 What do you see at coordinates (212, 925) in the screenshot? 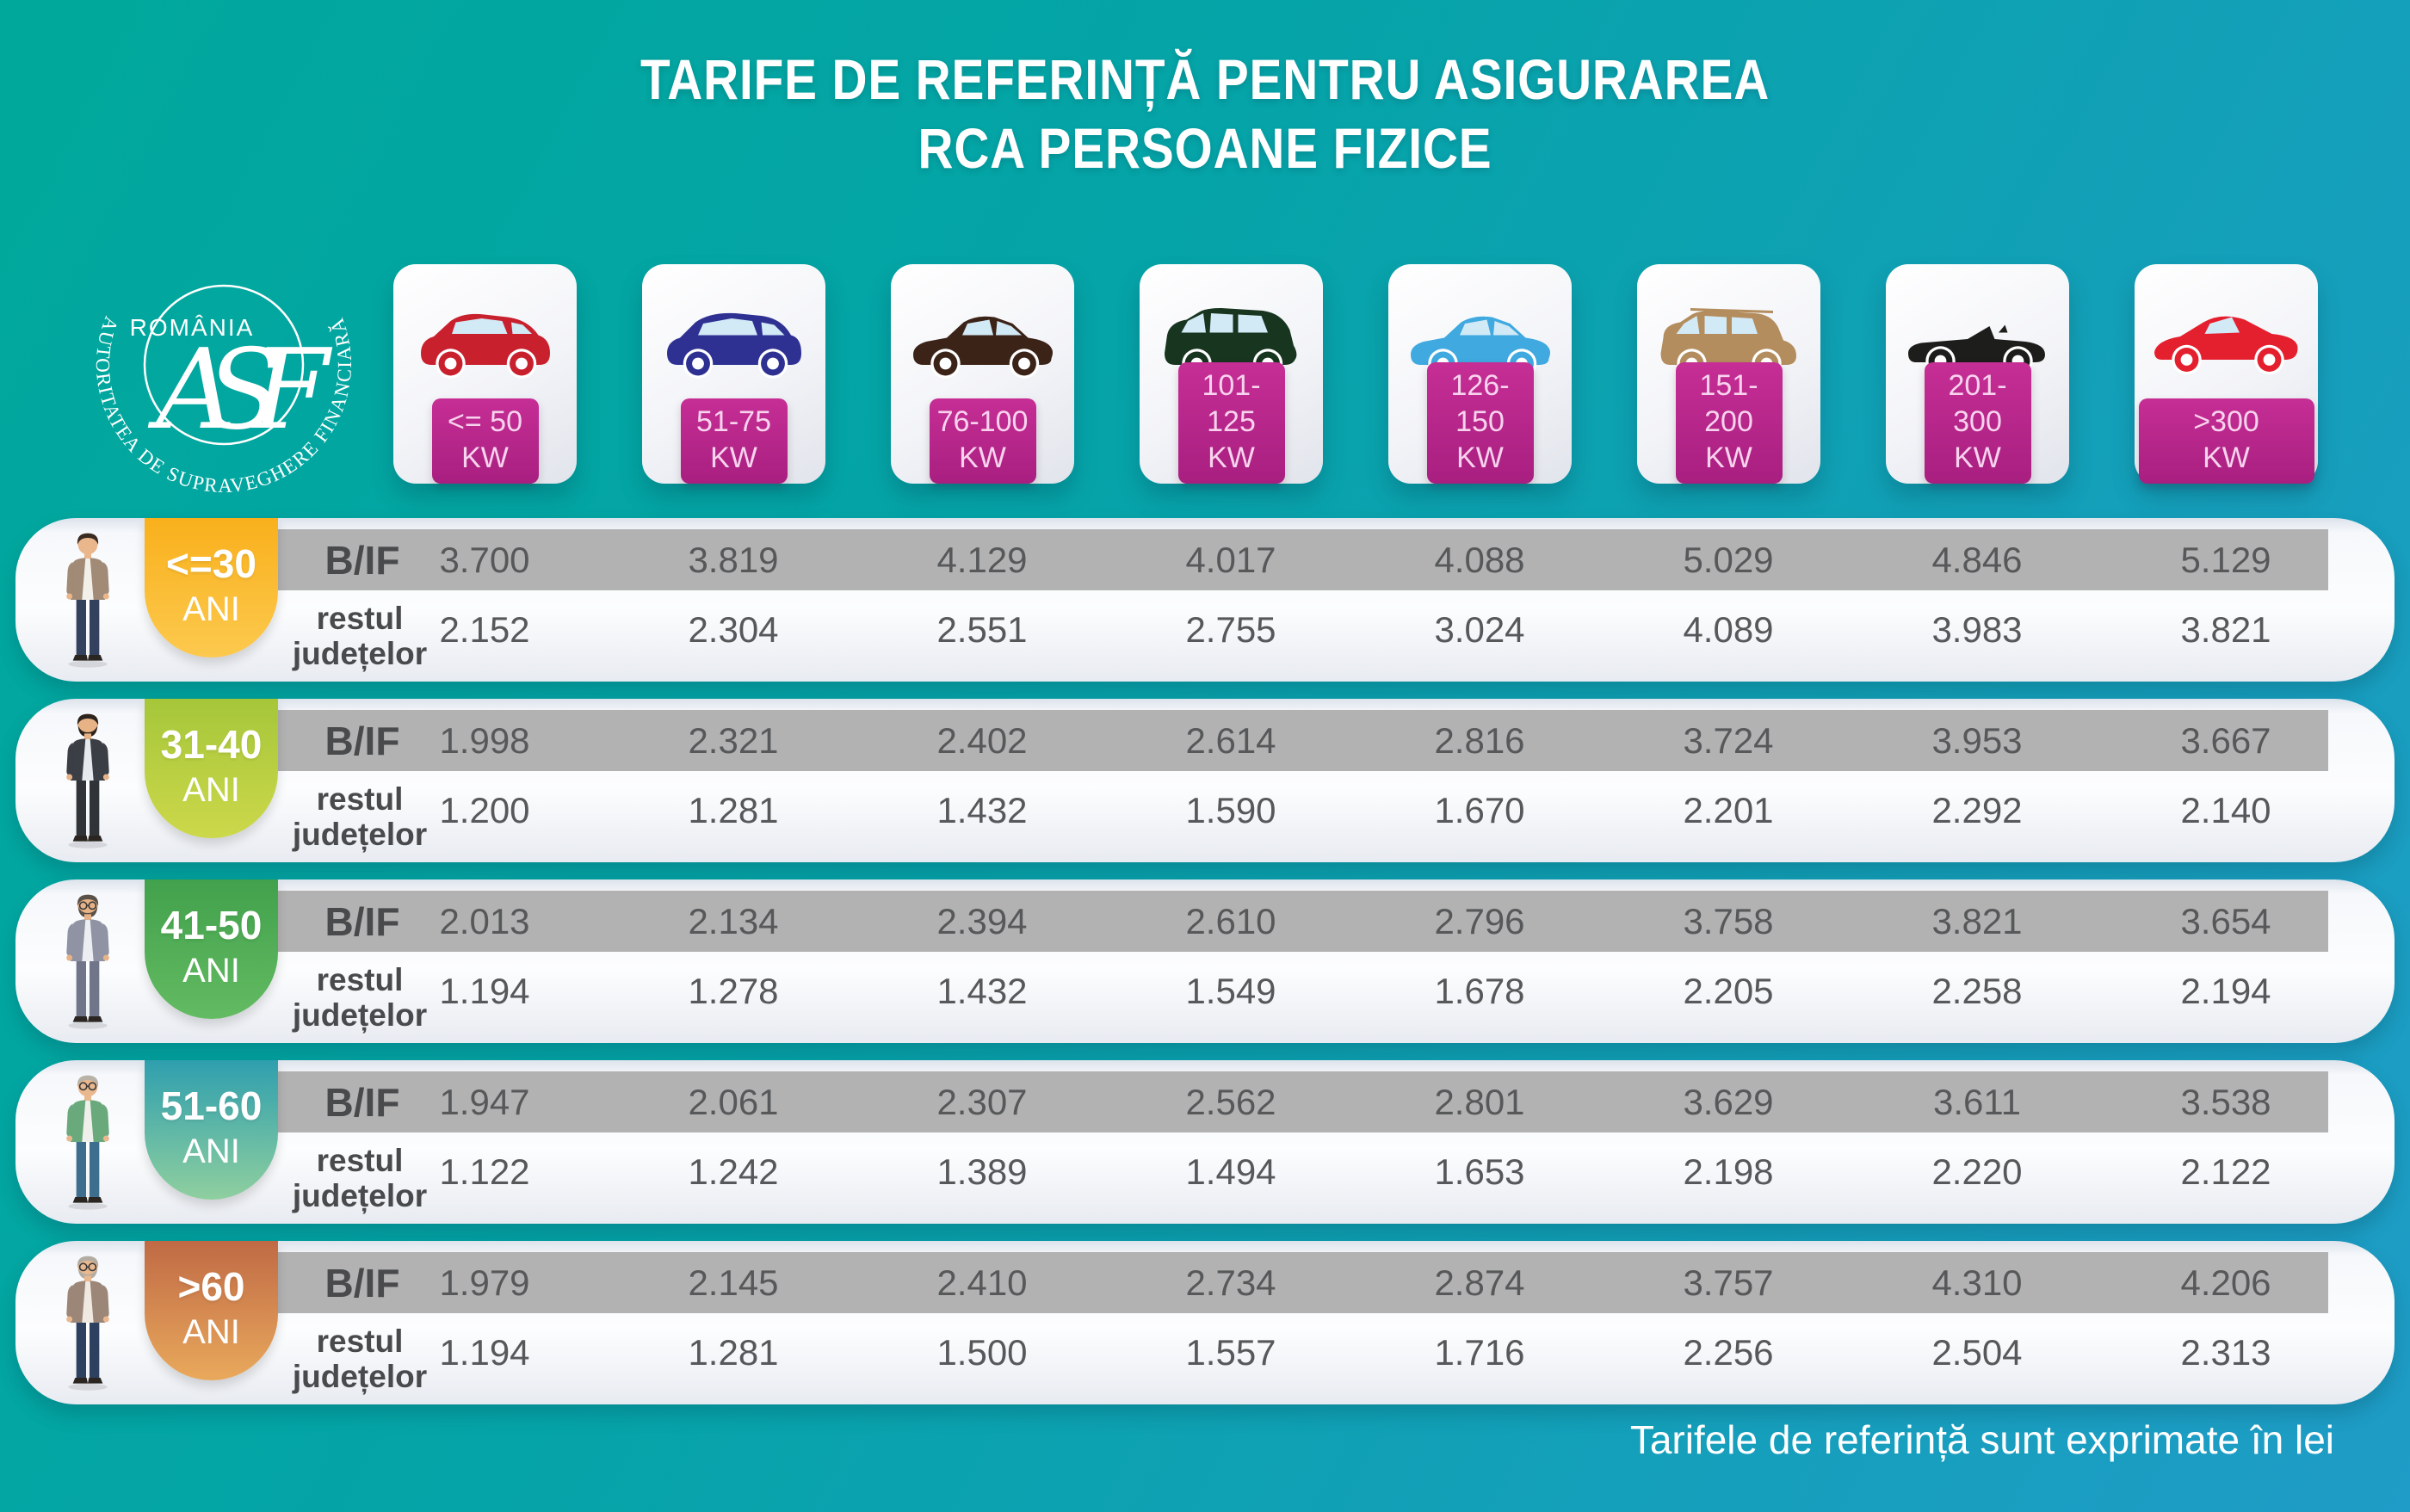
I see `age-range-label: 41-50` at bounding box center [212, 925].